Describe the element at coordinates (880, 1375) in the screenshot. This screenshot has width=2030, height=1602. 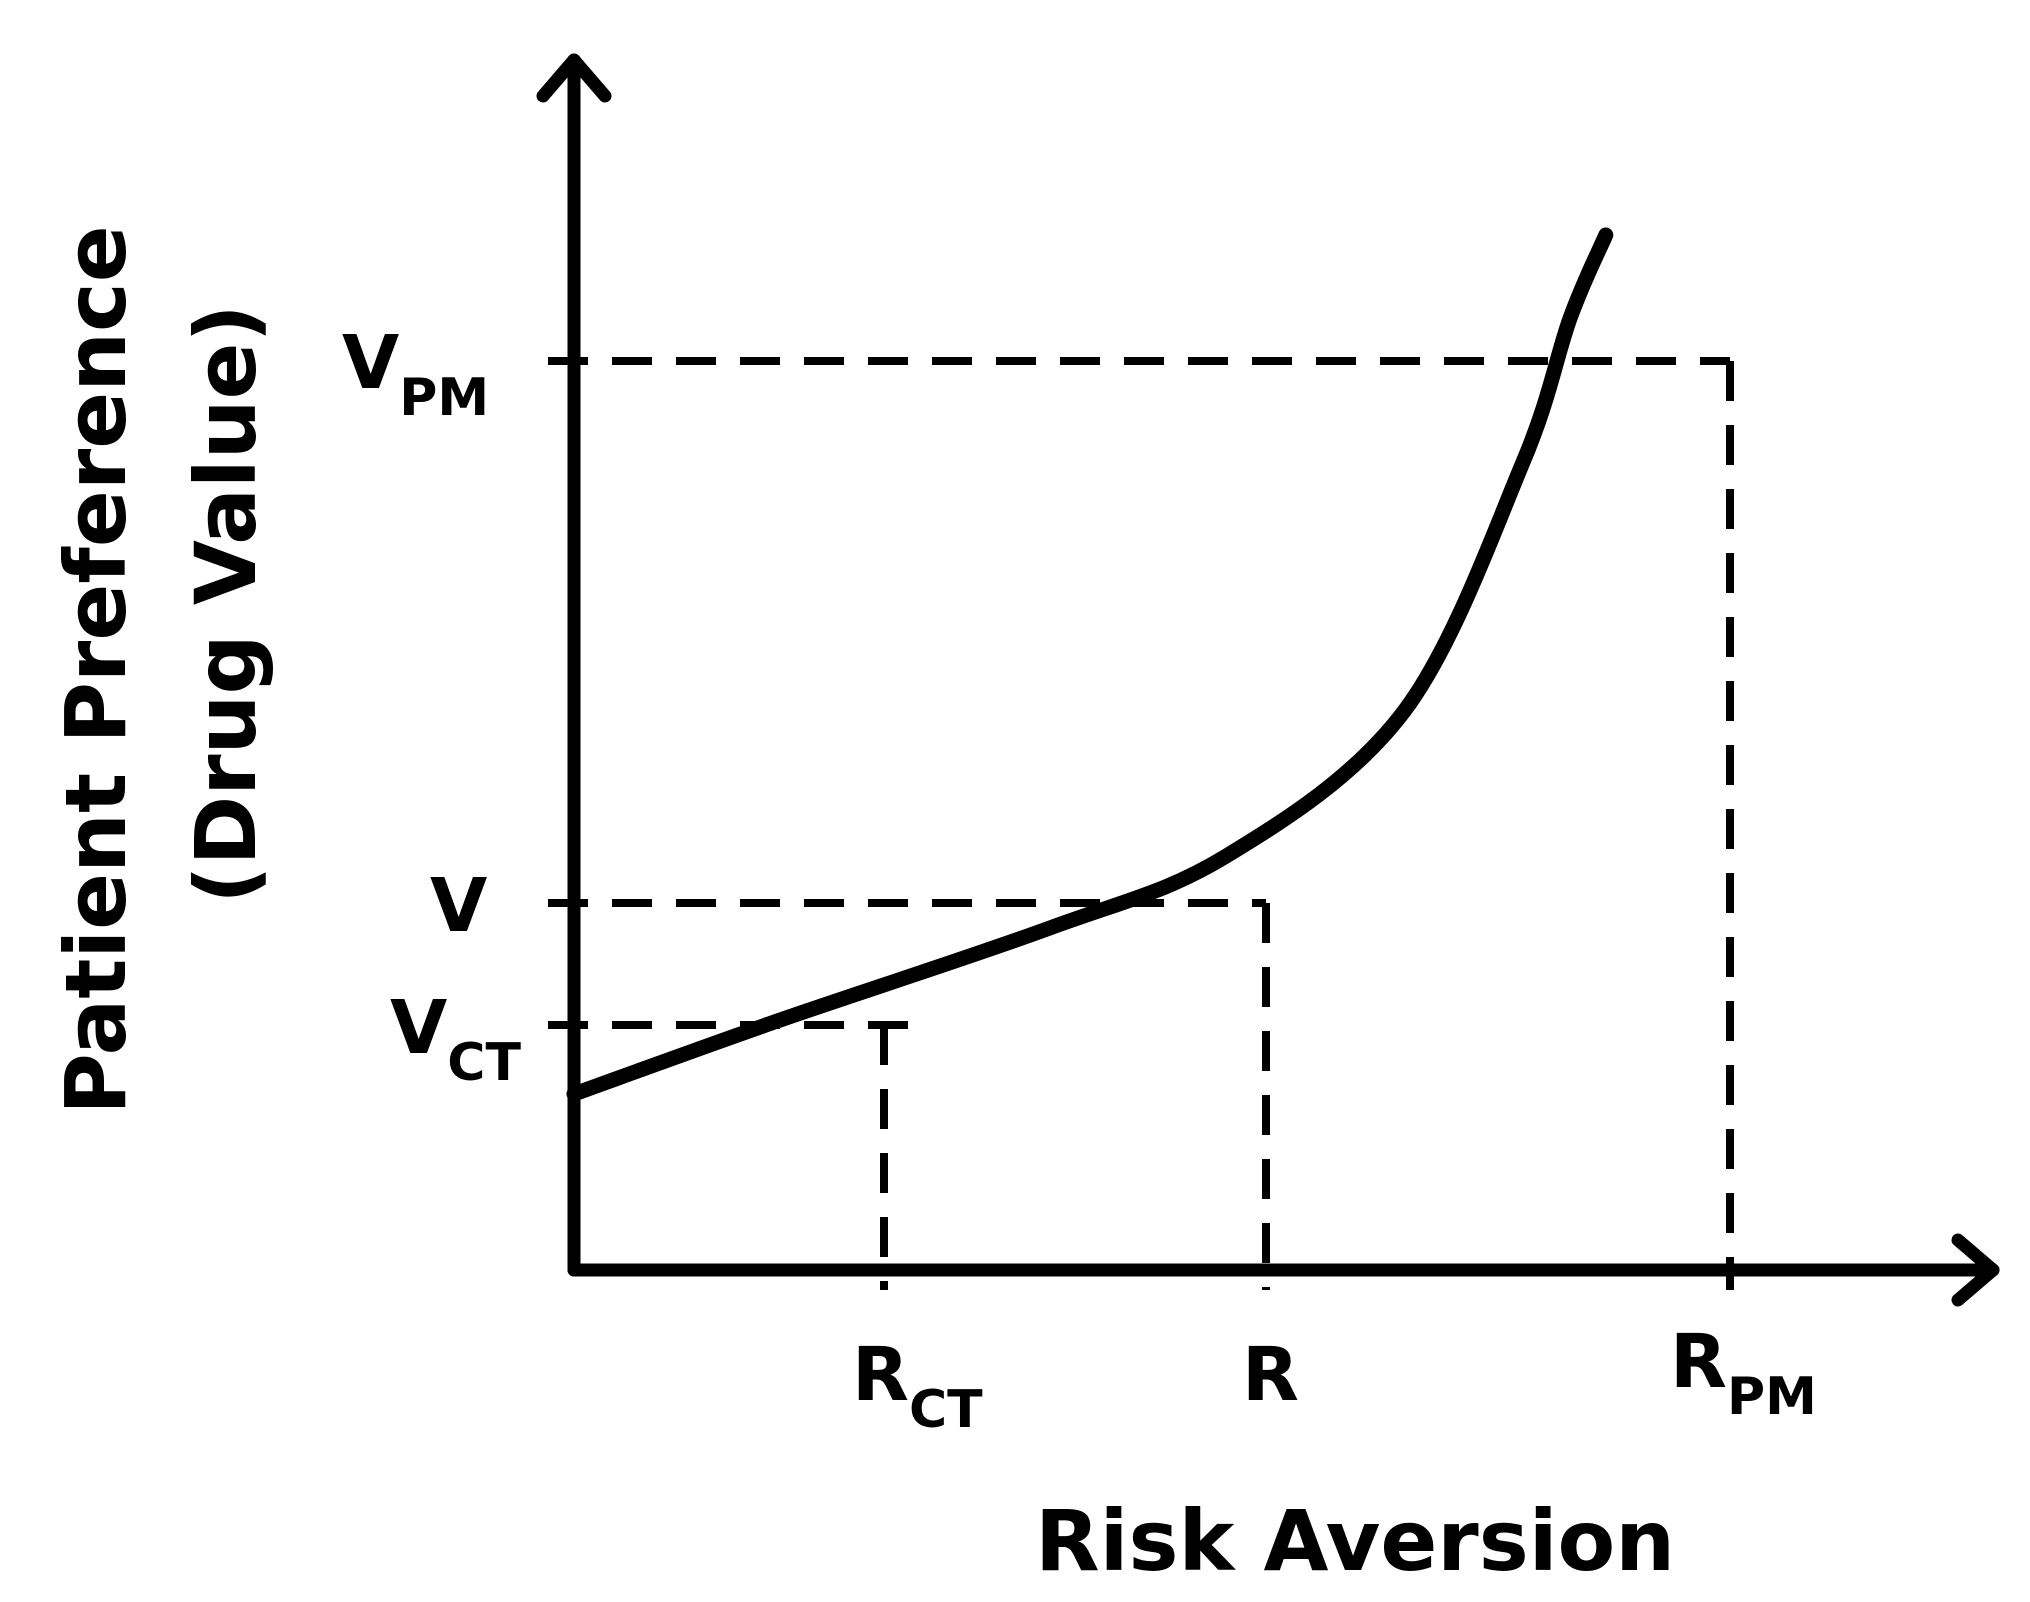
I see `label-r-ct-main: R` at that location.